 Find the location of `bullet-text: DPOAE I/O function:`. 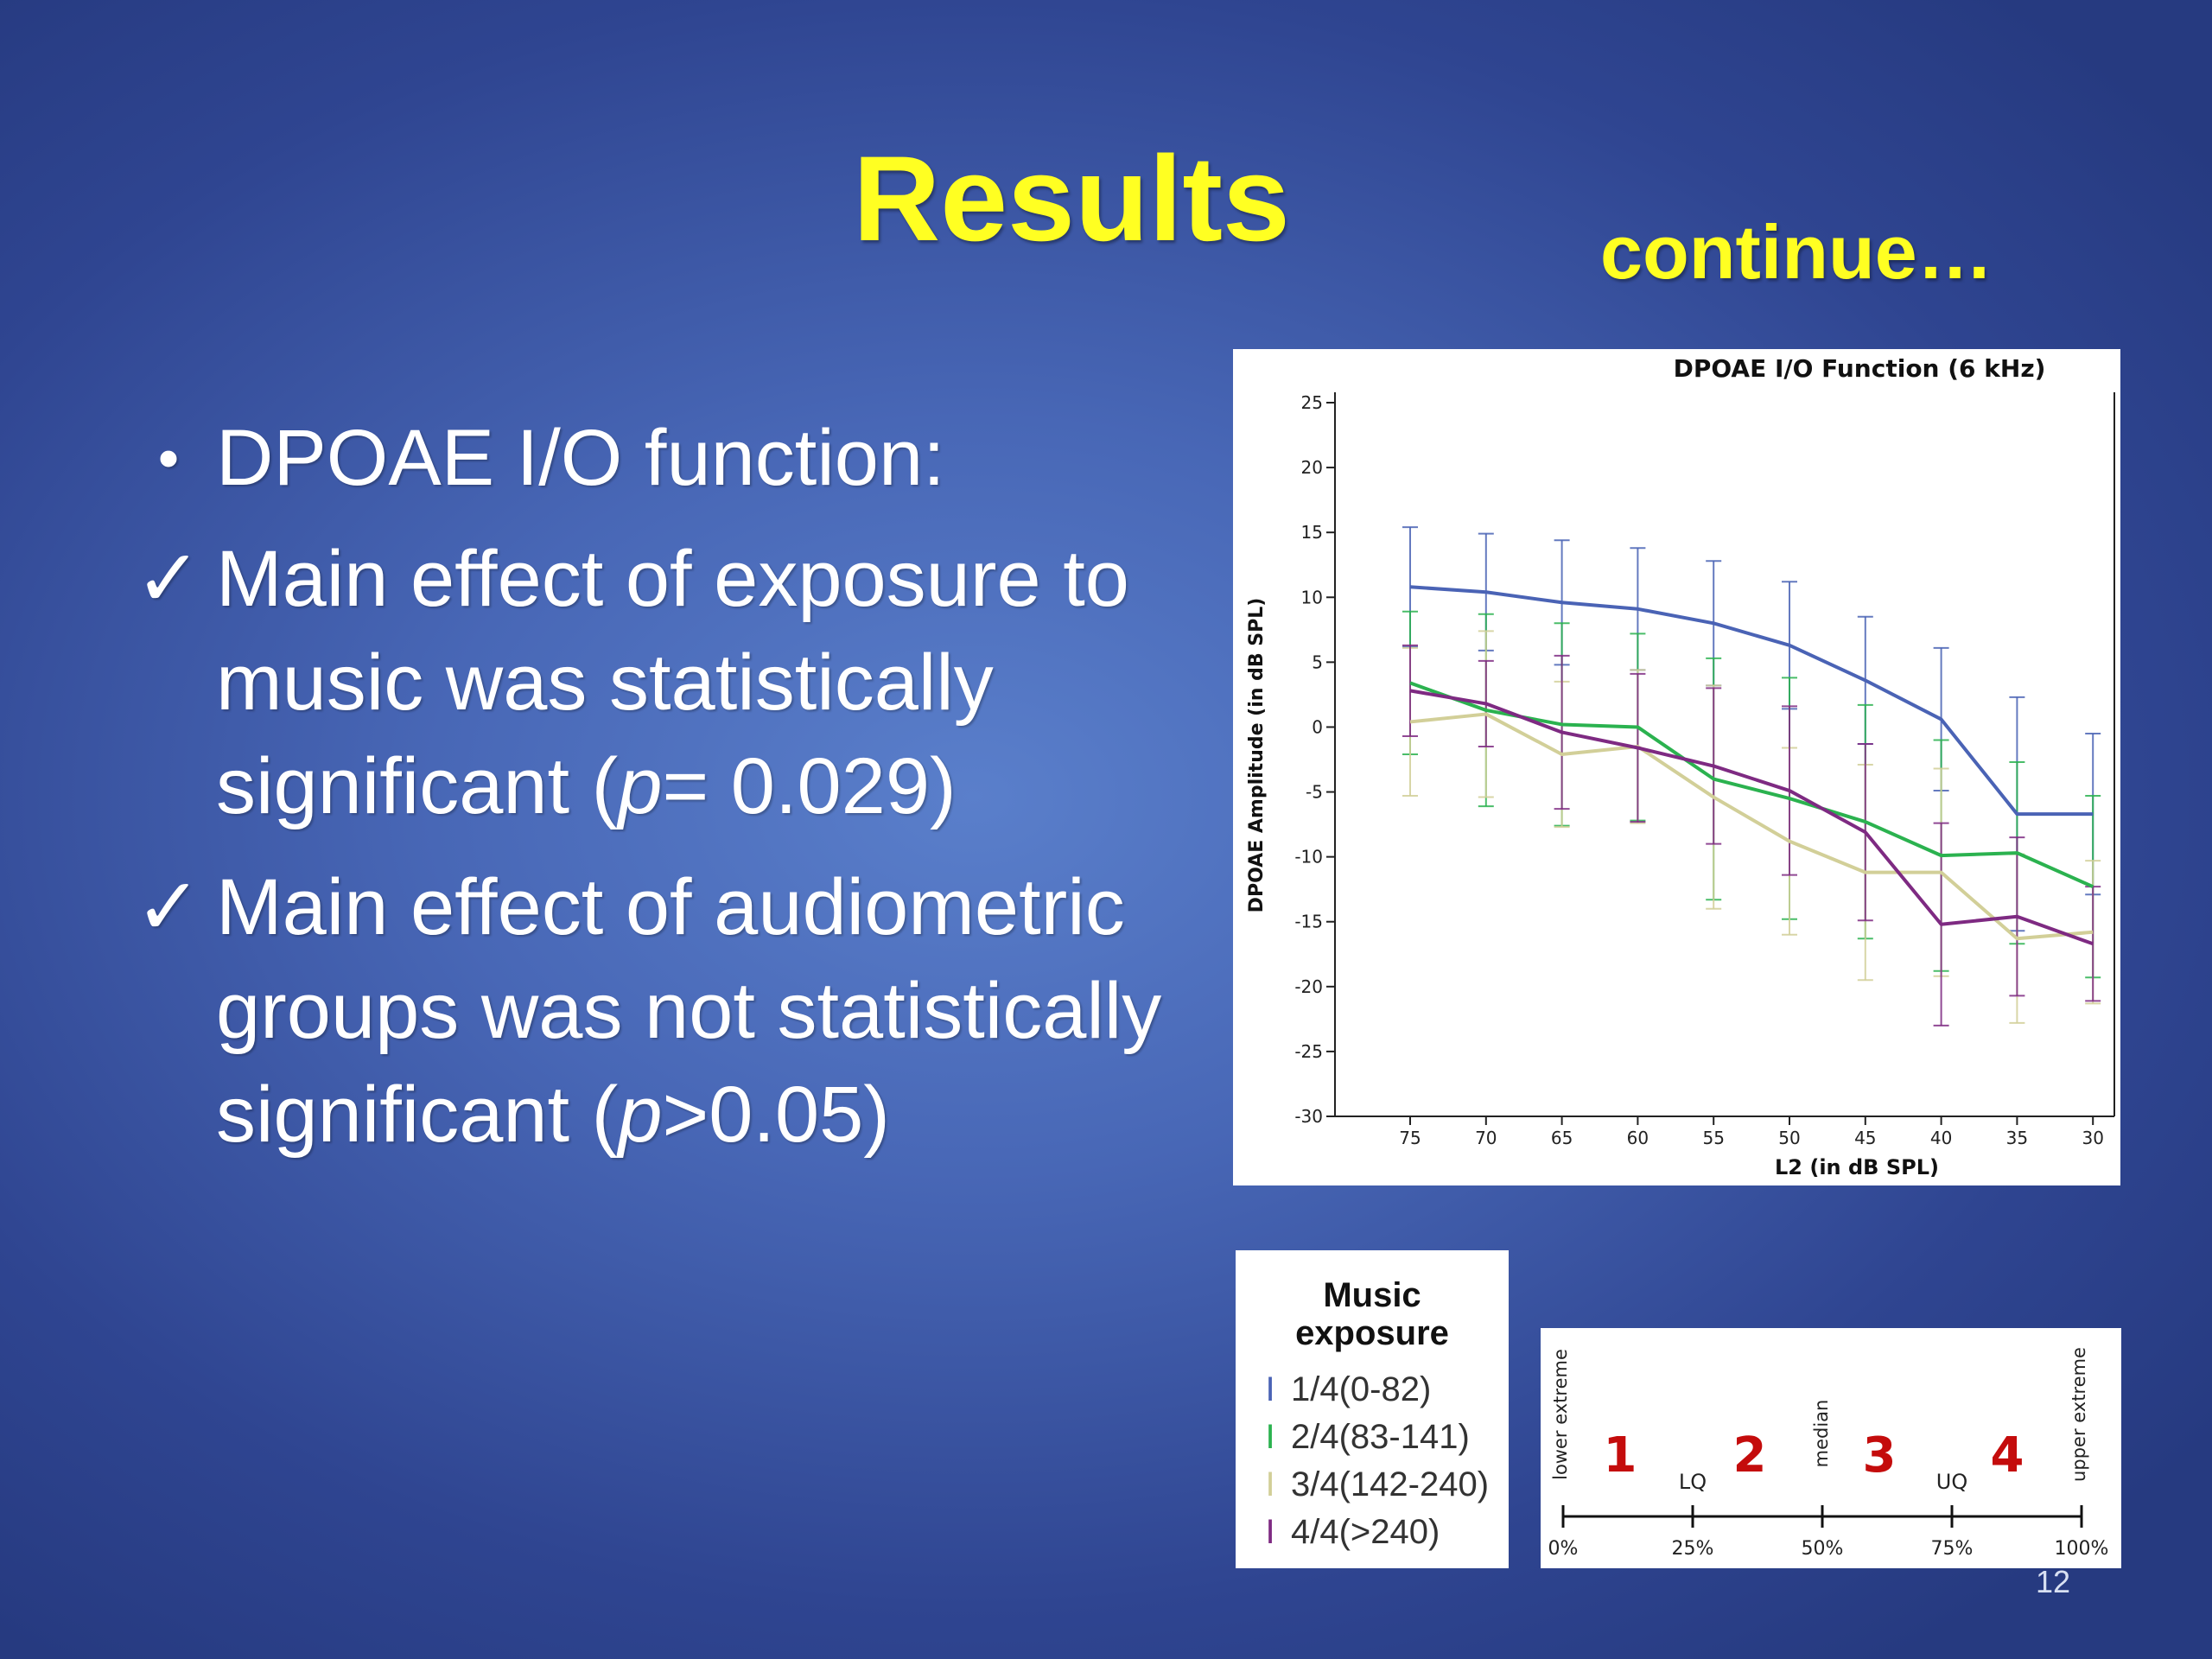

bullet-text: DPOAE I/O function: is located at coordinates (580, 458).